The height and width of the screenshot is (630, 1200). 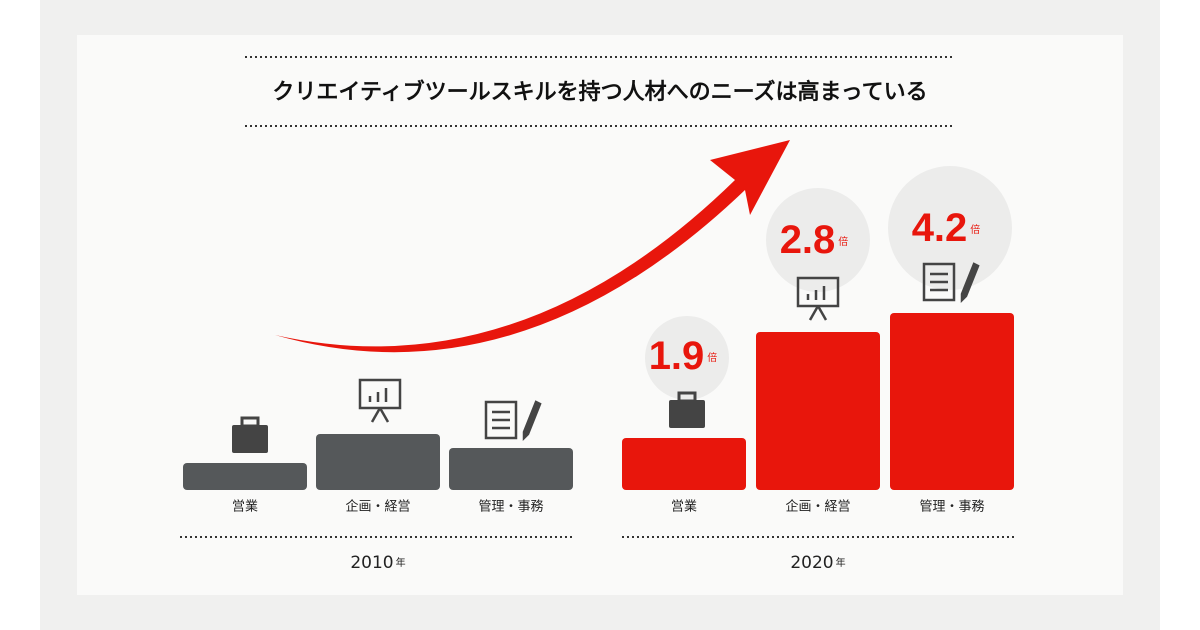 What do you see at coordinates (371, 563) in the screenshot?
I see `year: 2010` at bounding box center [371, 563].